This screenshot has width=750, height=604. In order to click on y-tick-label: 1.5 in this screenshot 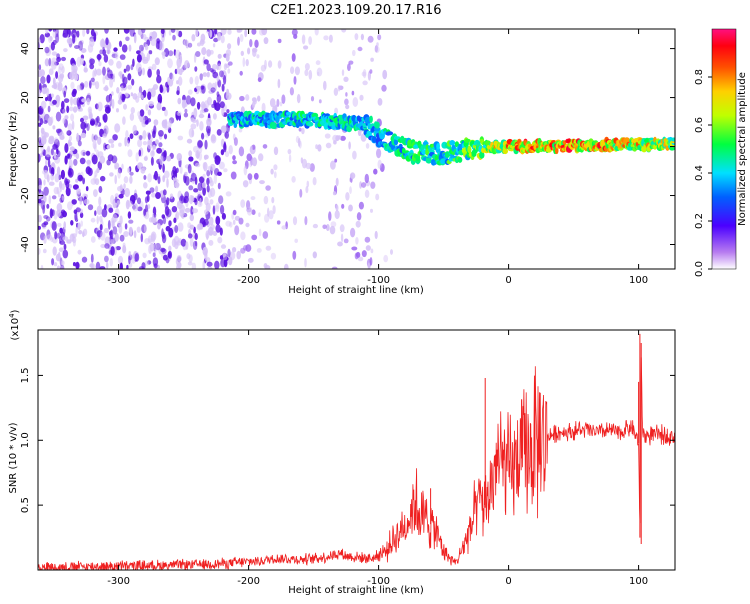, I will do `click(25, 375)`.